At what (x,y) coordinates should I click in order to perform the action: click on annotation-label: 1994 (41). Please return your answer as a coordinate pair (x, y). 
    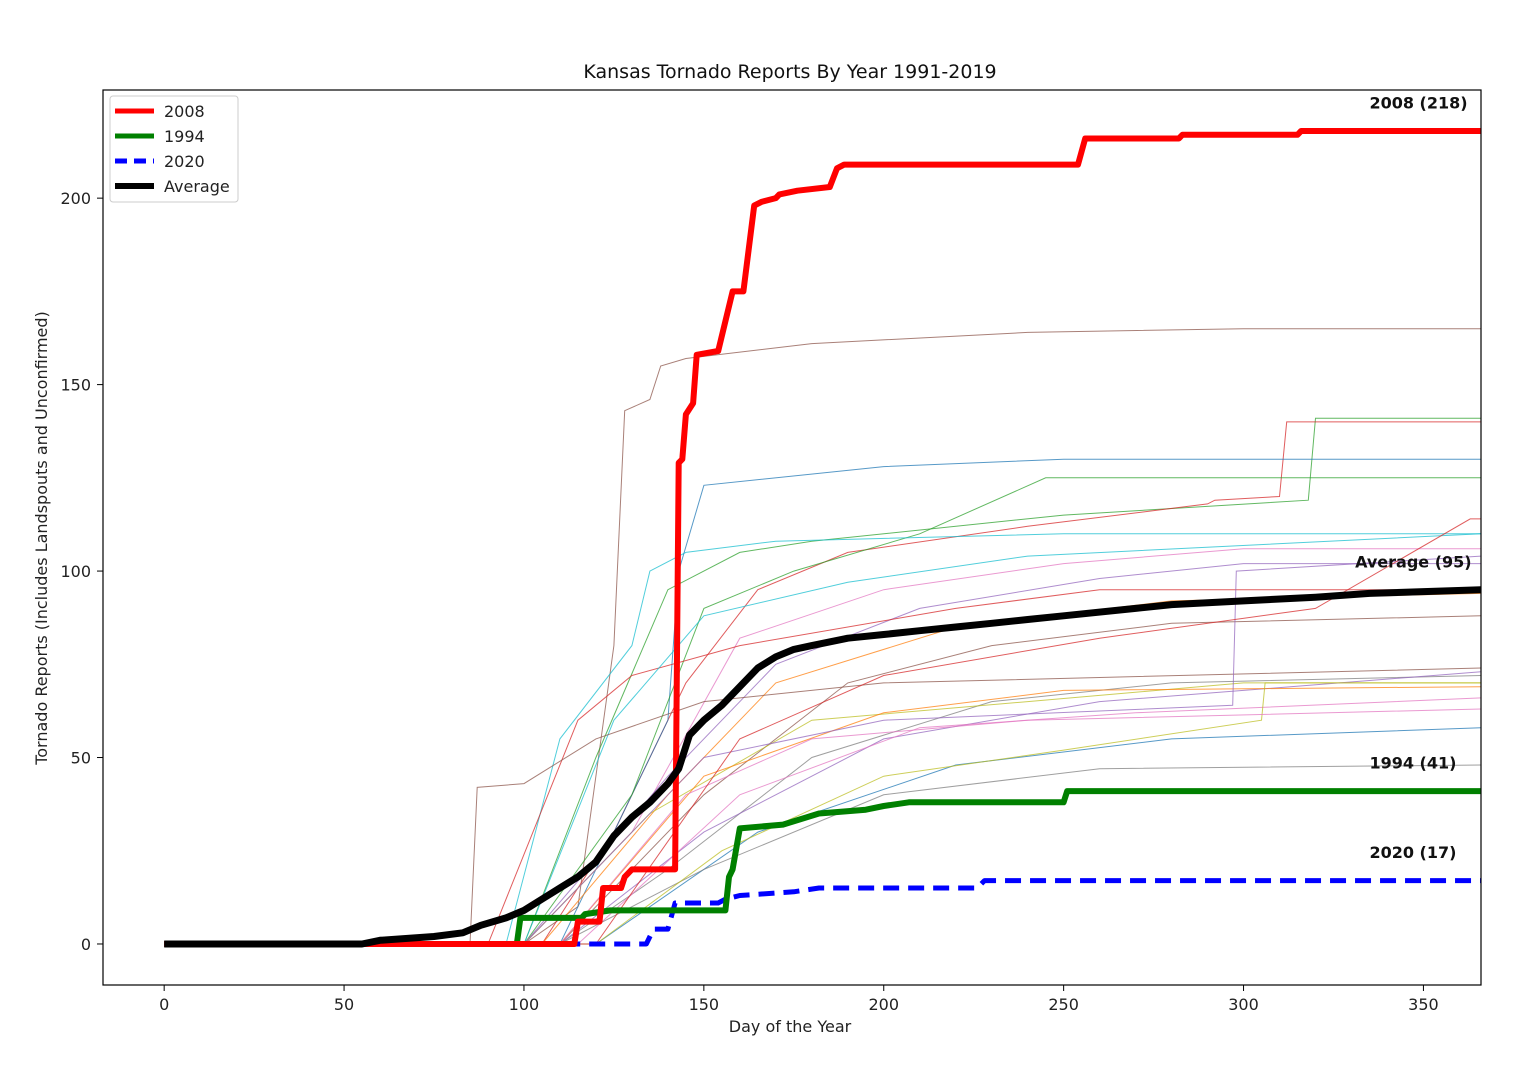
    Looking at the image, I should click on (1412, 763).